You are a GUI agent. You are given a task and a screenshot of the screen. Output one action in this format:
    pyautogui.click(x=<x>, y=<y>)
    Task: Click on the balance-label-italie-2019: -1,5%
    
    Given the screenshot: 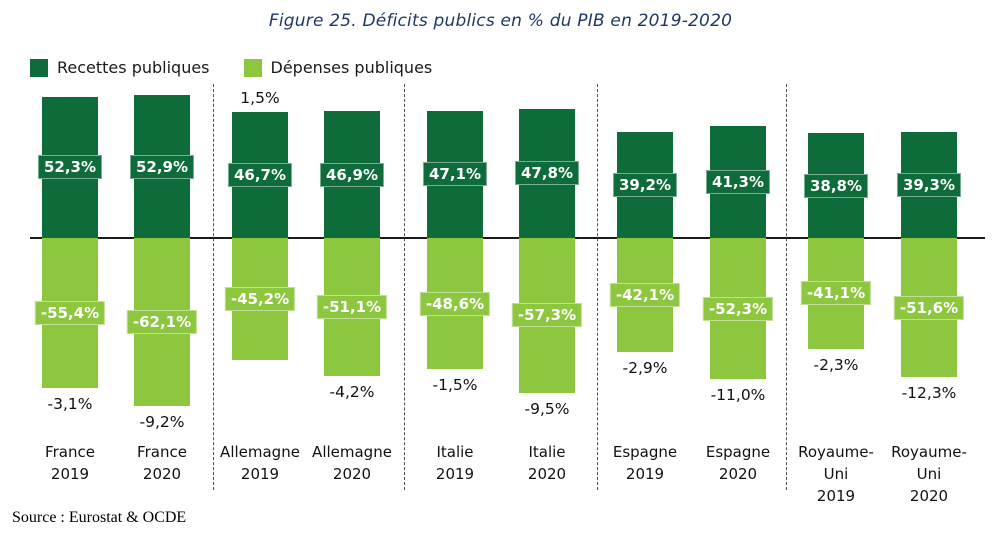 What is the action you would take?
    pyautogui.click(x=455, y=385)
    